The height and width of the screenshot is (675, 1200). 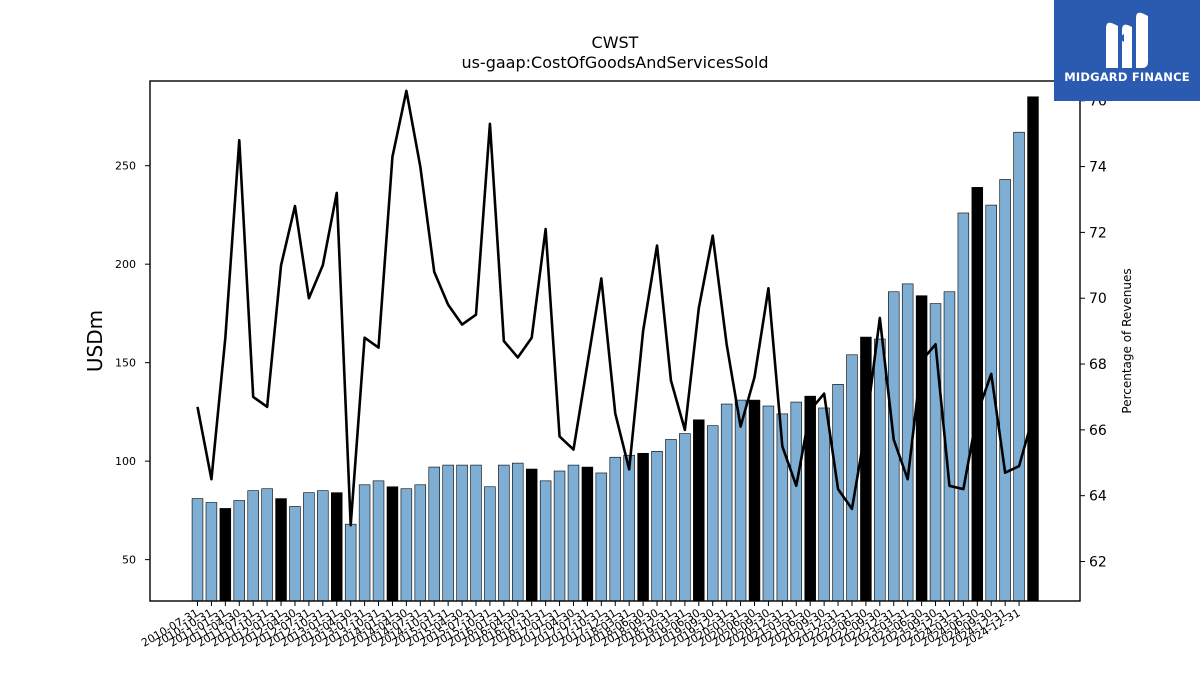 What do you see at coordinates (125, 166) in the screenshot?
I see `y-tick-label: 250` at bounding box center [125, 166].